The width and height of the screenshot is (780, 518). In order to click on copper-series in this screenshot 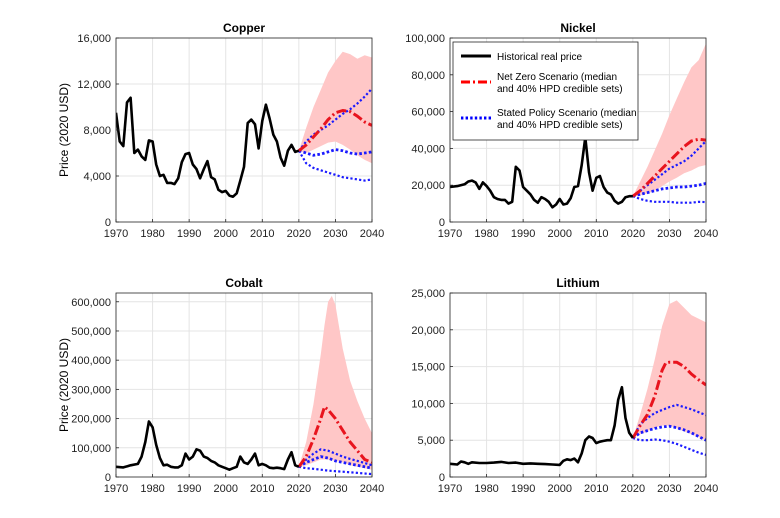, I will do `click(244, 124)`.